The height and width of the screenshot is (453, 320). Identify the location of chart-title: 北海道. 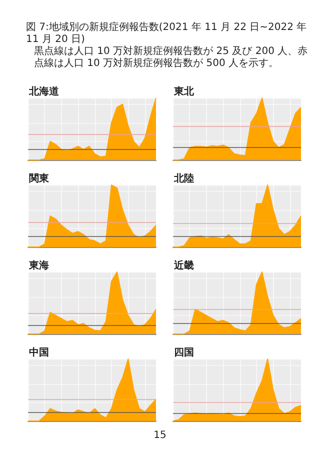
(44, 92).